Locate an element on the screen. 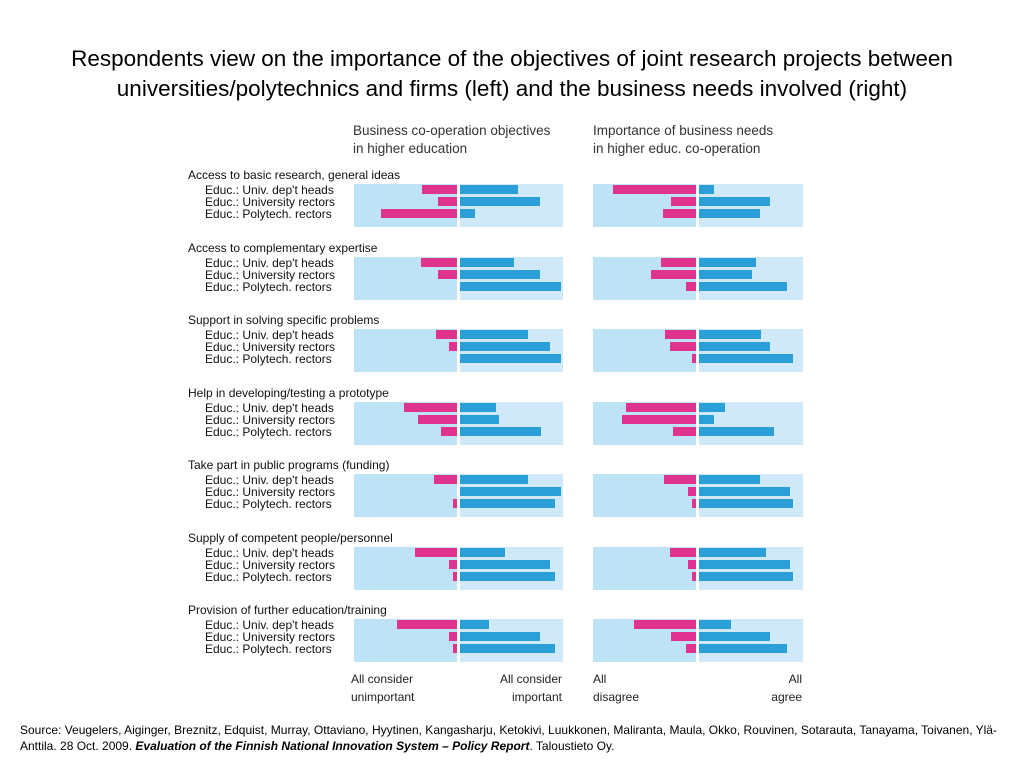 This screenshot has width=1024, height=768. left-axis-left-label: All consider unimportant is located at coordinates (382, 688).